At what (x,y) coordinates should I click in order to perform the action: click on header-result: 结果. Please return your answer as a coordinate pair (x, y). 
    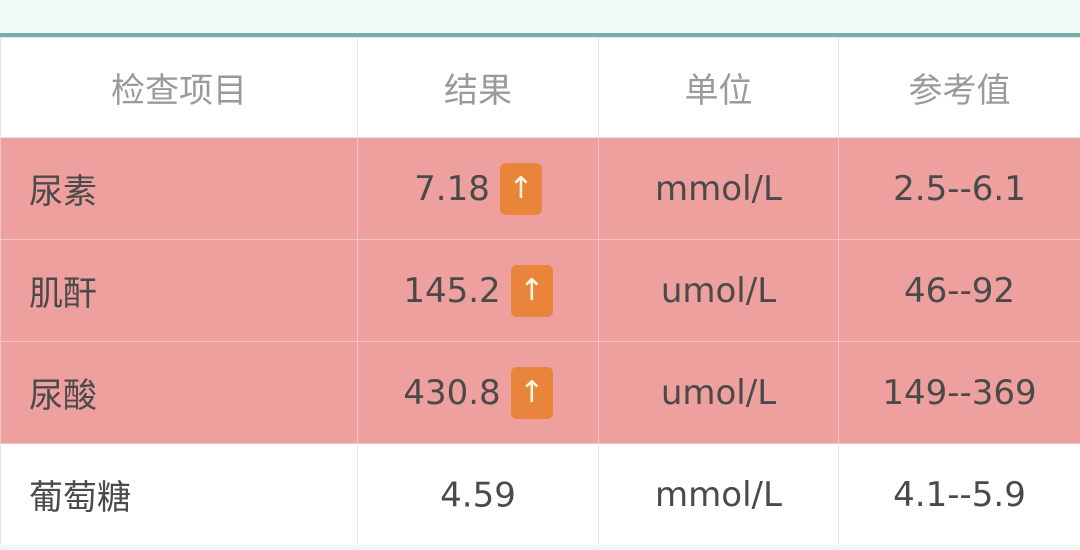
    Looking at the image, I should click on (478, 87).